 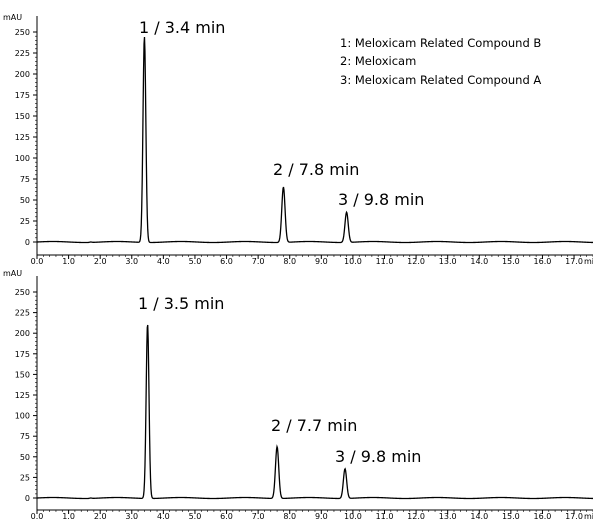 I want to click on legend-entry: 2: Meloxicam, so click(x=378, y=61).